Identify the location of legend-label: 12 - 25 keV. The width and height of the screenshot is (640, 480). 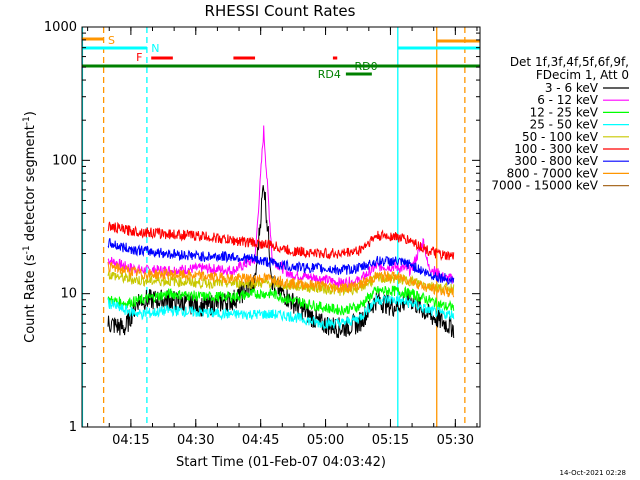
(564, 112).